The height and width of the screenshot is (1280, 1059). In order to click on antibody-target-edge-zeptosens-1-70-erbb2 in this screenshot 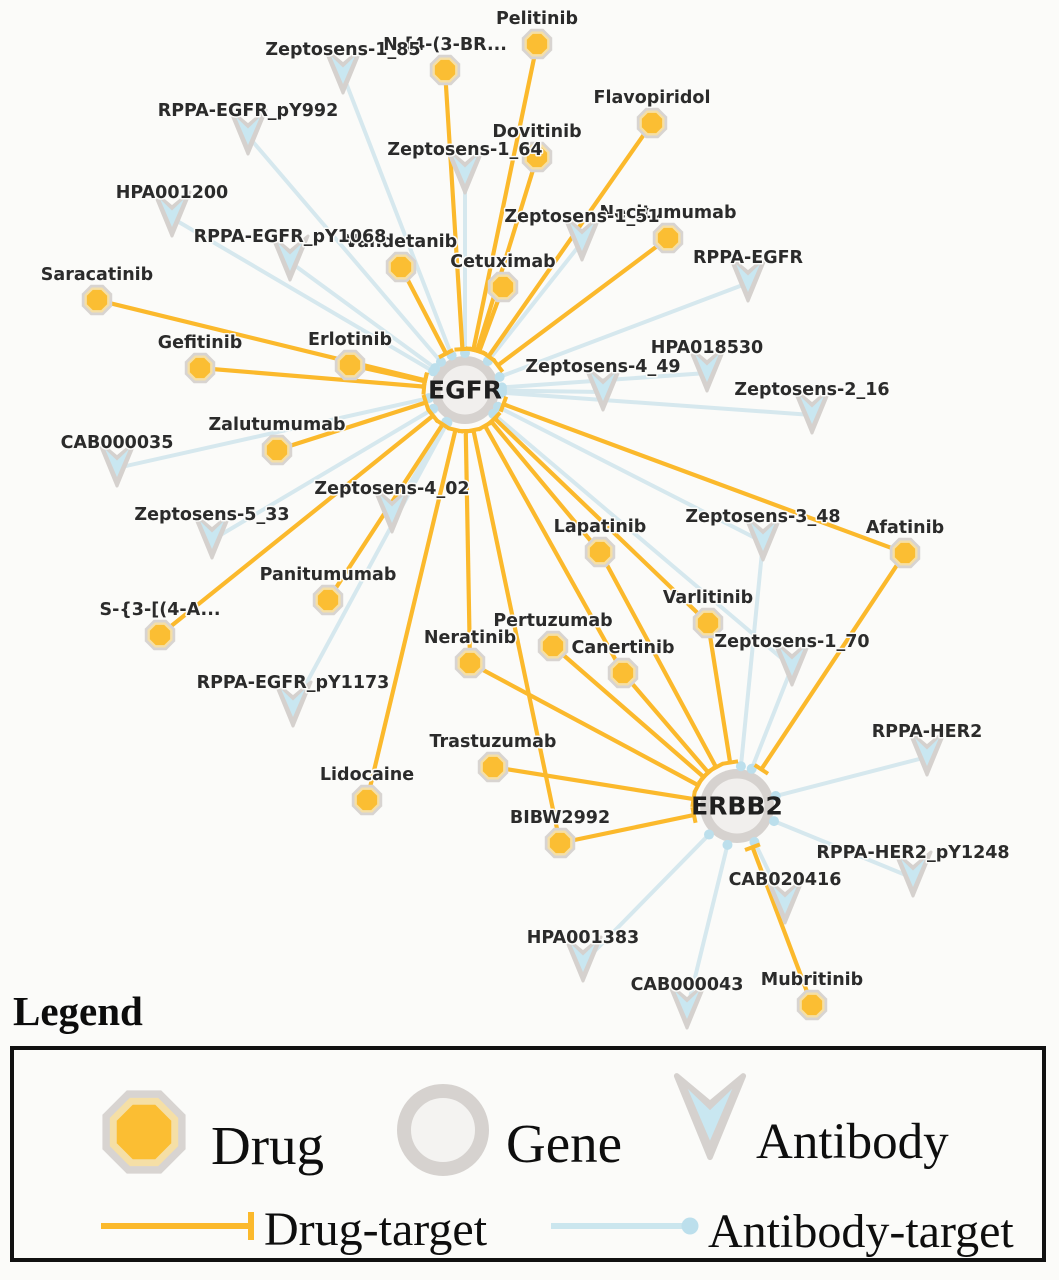, I will do `click(771, 718)`.